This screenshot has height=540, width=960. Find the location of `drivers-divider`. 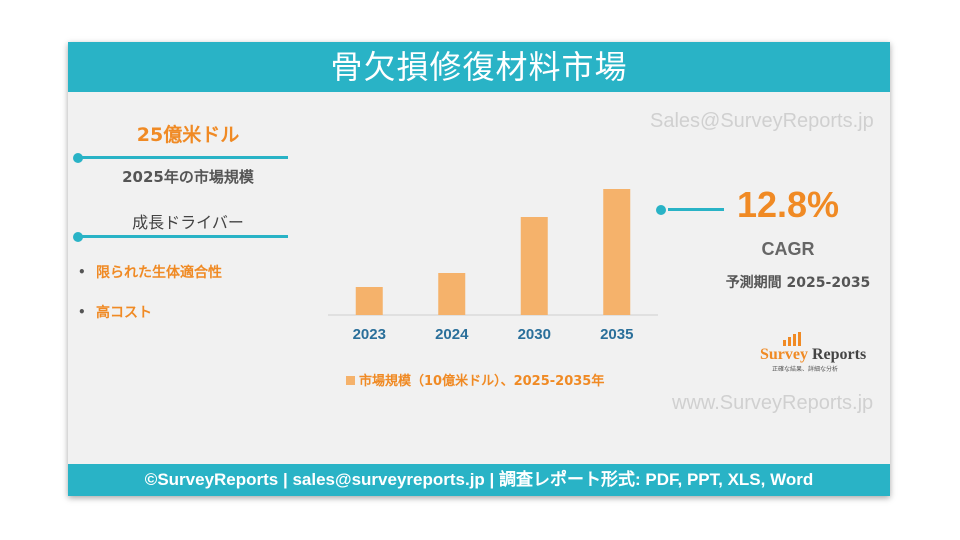

drivers-divider is located at coordinates (183, 236).